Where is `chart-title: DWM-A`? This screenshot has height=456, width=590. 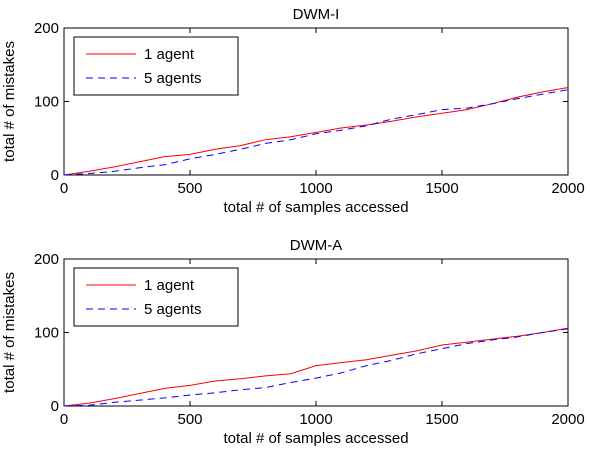
chart-title: DWM-A is located at coordinates (316, 245).